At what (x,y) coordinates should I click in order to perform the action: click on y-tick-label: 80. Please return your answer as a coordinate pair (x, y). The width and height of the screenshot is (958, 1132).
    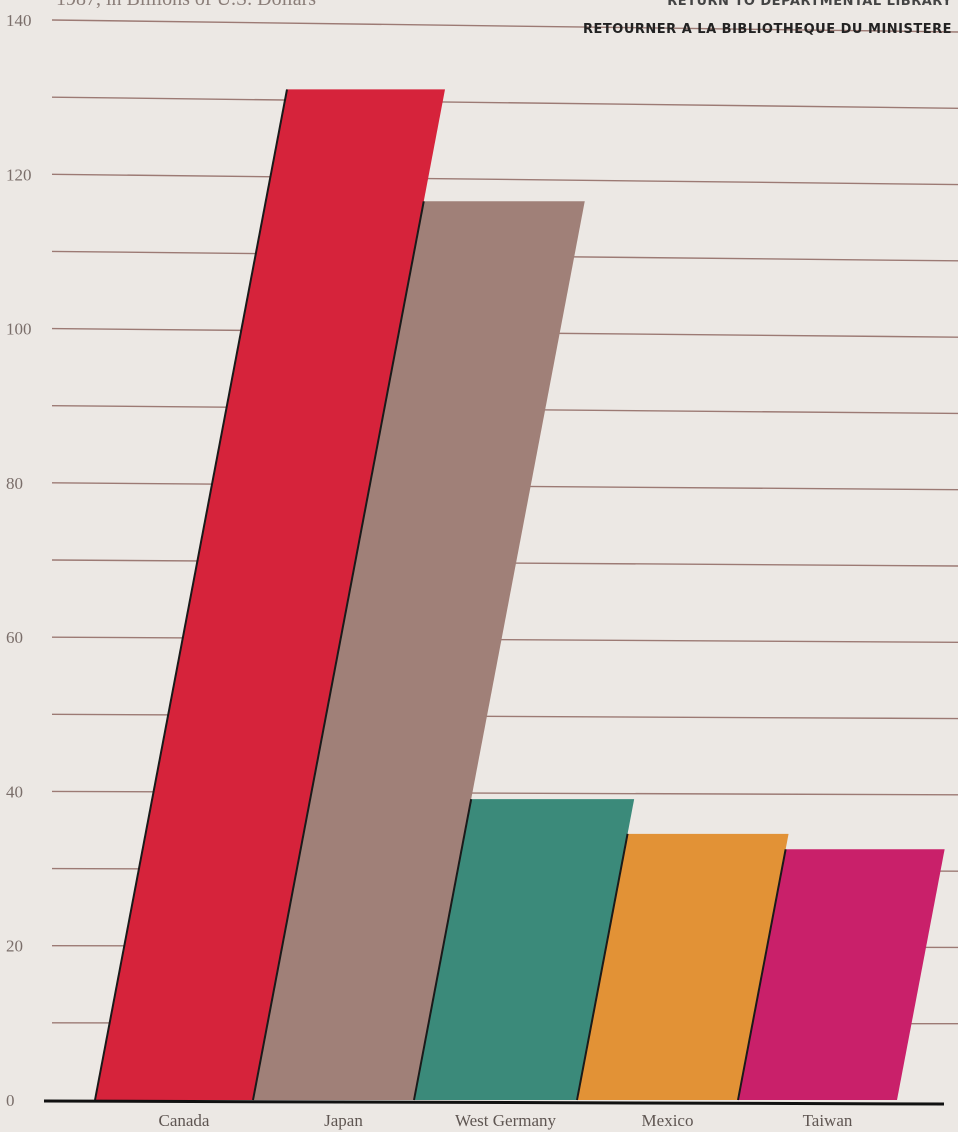
    Looking at the image, I should click on (14, 483).